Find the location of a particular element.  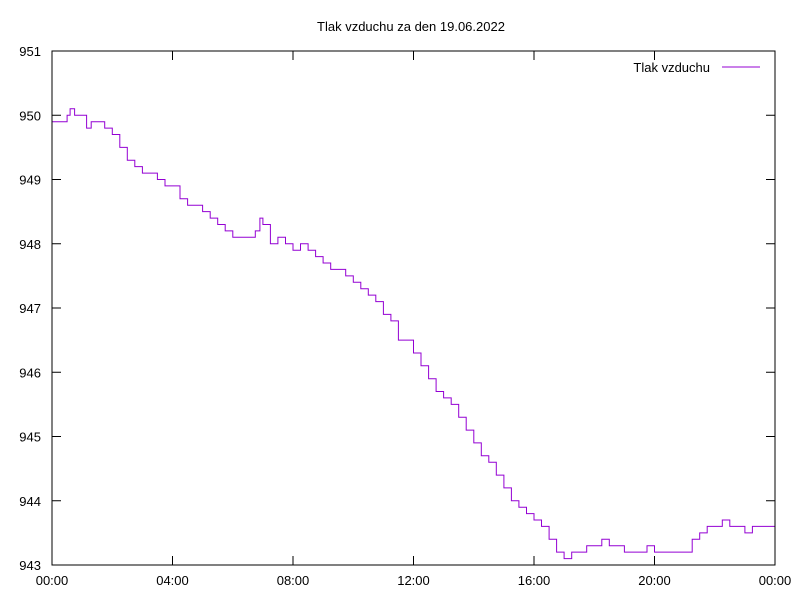

y-tick-label: 946 is located at coordinates (30, 372).